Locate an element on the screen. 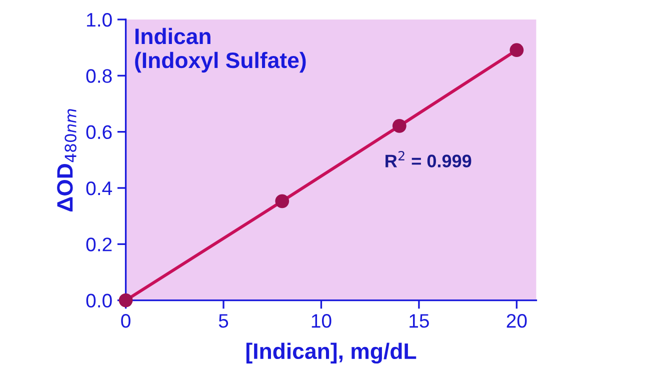 The height and width of the screenshot is (390, 662). x-tick-label: 20 is located at coordinates (516, 321).